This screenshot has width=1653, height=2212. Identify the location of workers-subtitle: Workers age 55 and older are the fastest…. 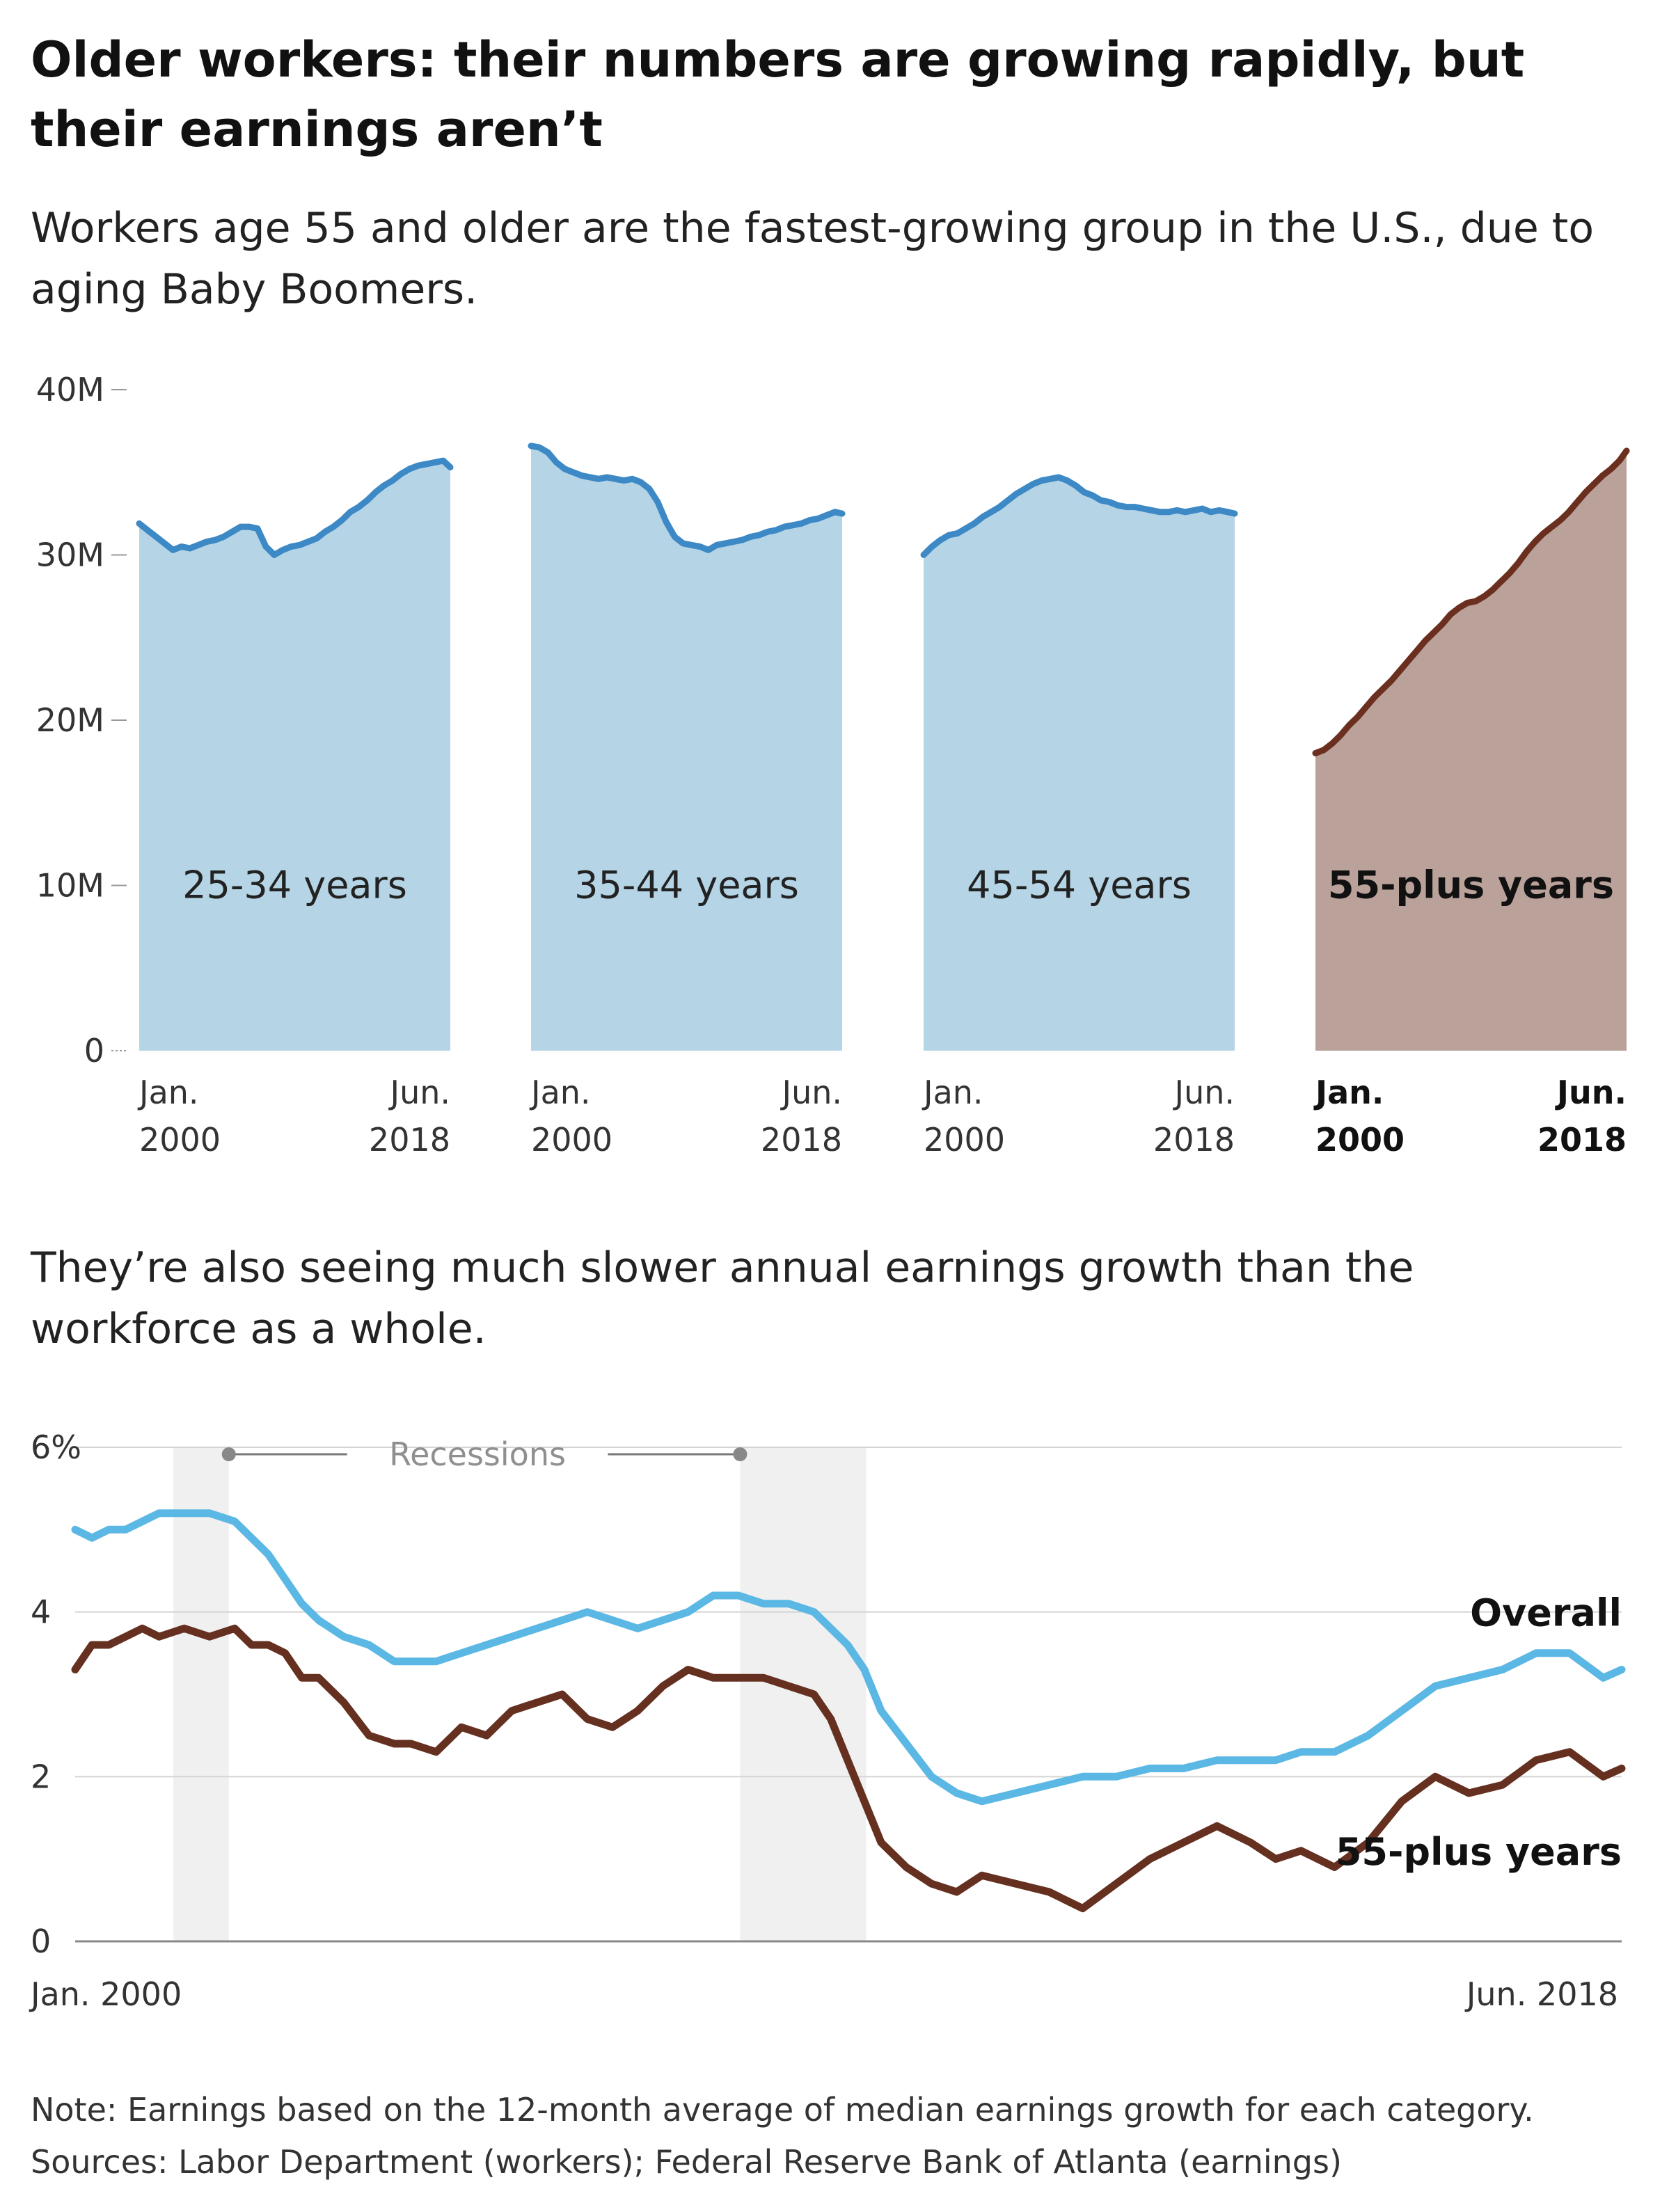
(813, 259).